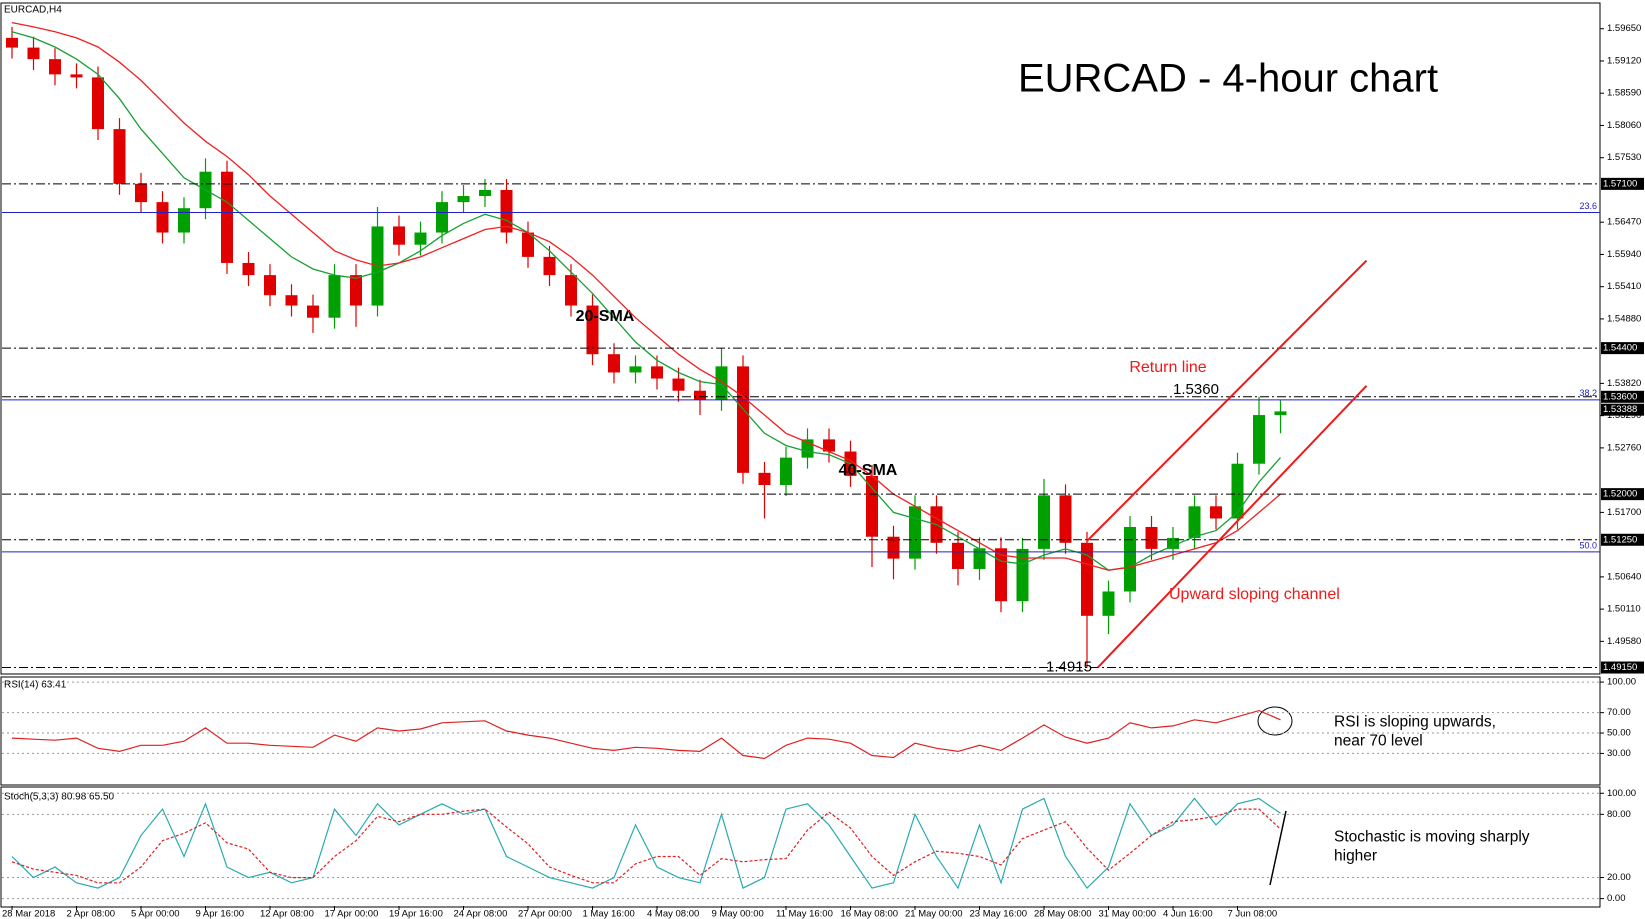 Image resolution: width=1645 pixels, height=919 pixels. Describe the element at coordinates (1619, 814) in the screenshot. I see `y-tick-label: 80.00` at that location.